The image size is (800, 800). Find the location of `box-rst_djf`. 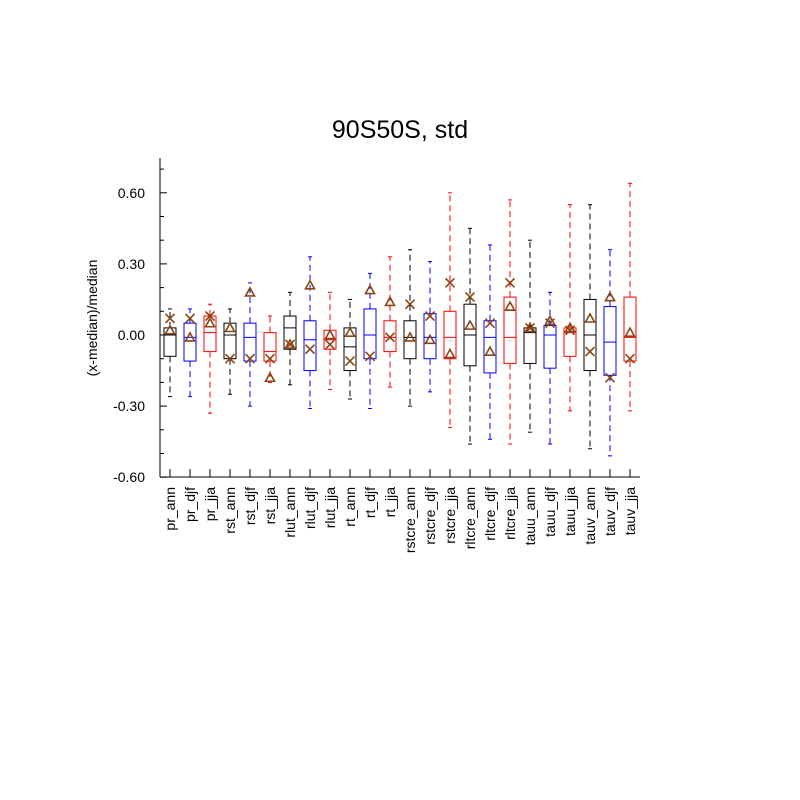

box-rst_djf is located at coordinates (250, 344).